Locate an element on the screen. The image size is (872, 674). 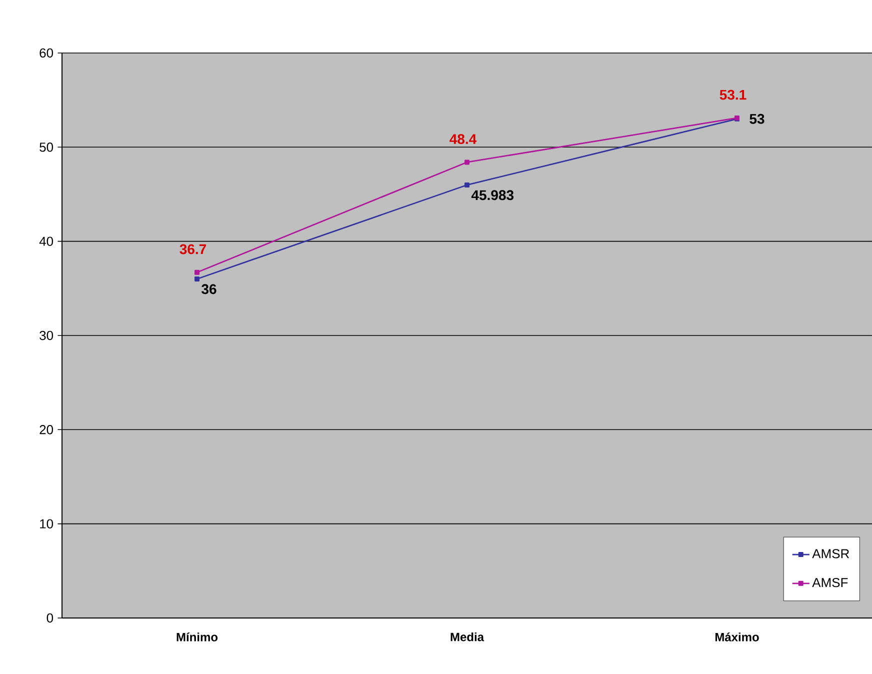
legend-label: AMSF is located at coordinates (830, 583).